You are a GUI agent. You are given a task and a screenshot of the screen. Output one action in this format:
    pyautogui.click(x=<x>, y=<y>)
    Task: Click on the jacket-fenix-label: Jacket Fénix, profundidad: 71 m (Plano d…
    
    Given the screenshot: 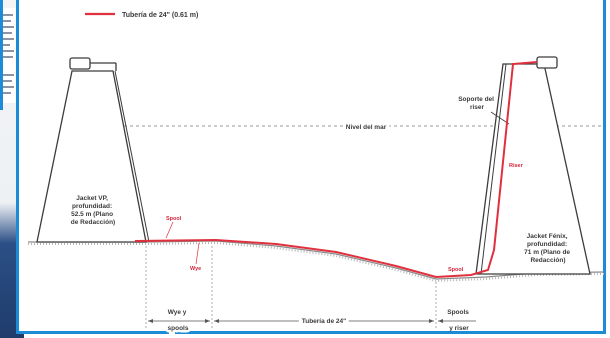 What is the action you would take?
    pyautogui.click(x=548, y=248)
    